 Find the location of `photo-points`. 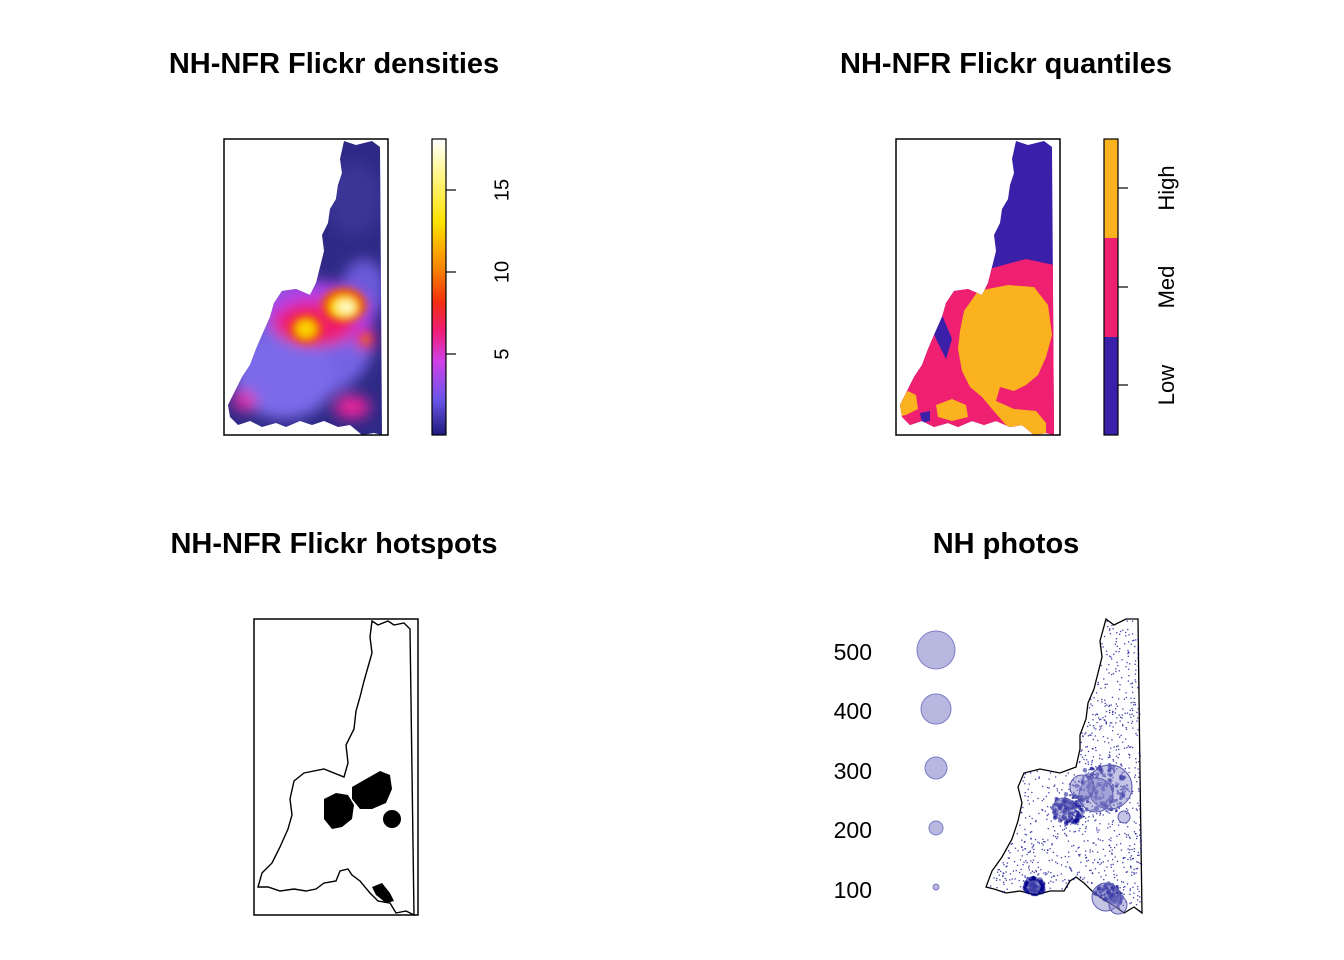

photo-points is located at coordinates (1066, 766).